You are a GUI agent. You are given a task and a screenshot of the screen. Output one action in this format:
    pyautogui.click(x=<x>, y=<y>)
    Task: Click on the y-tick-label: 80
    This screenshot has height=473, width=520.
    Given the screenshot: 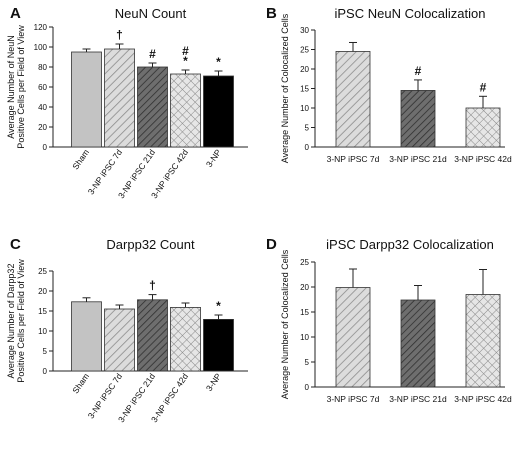 What is the action you would take?
    pyautogui.click(x=42, y=67)
    